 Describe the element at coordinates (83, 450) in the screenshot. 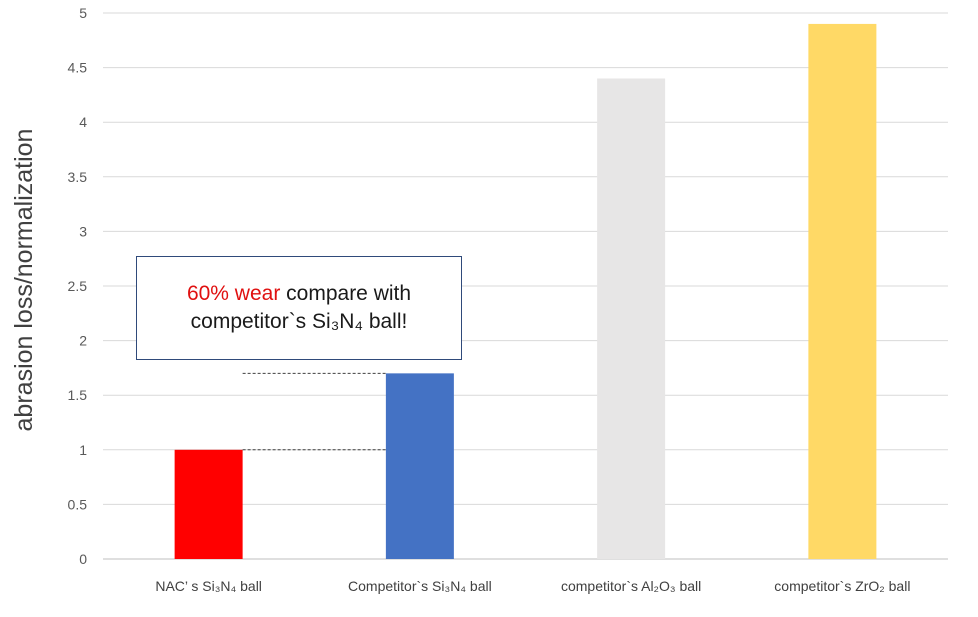

I see `y-tick-label: 1` at that location.